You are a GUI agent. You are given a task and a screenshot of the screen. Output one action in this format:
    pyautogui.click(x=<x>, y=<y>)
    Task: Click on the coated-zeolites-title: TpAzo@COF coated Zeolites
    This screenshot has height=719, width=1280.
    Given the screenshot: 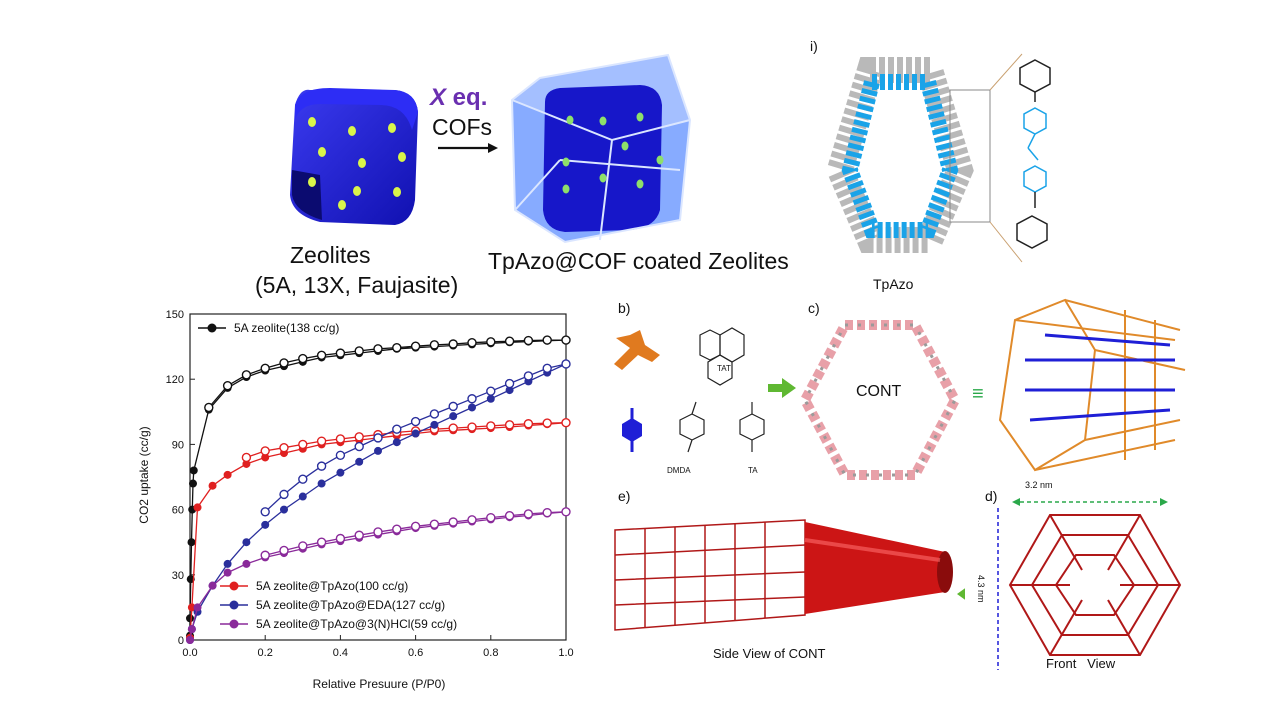 What is the action you would take?
    pyautogui.click(x=638, y=261)
    